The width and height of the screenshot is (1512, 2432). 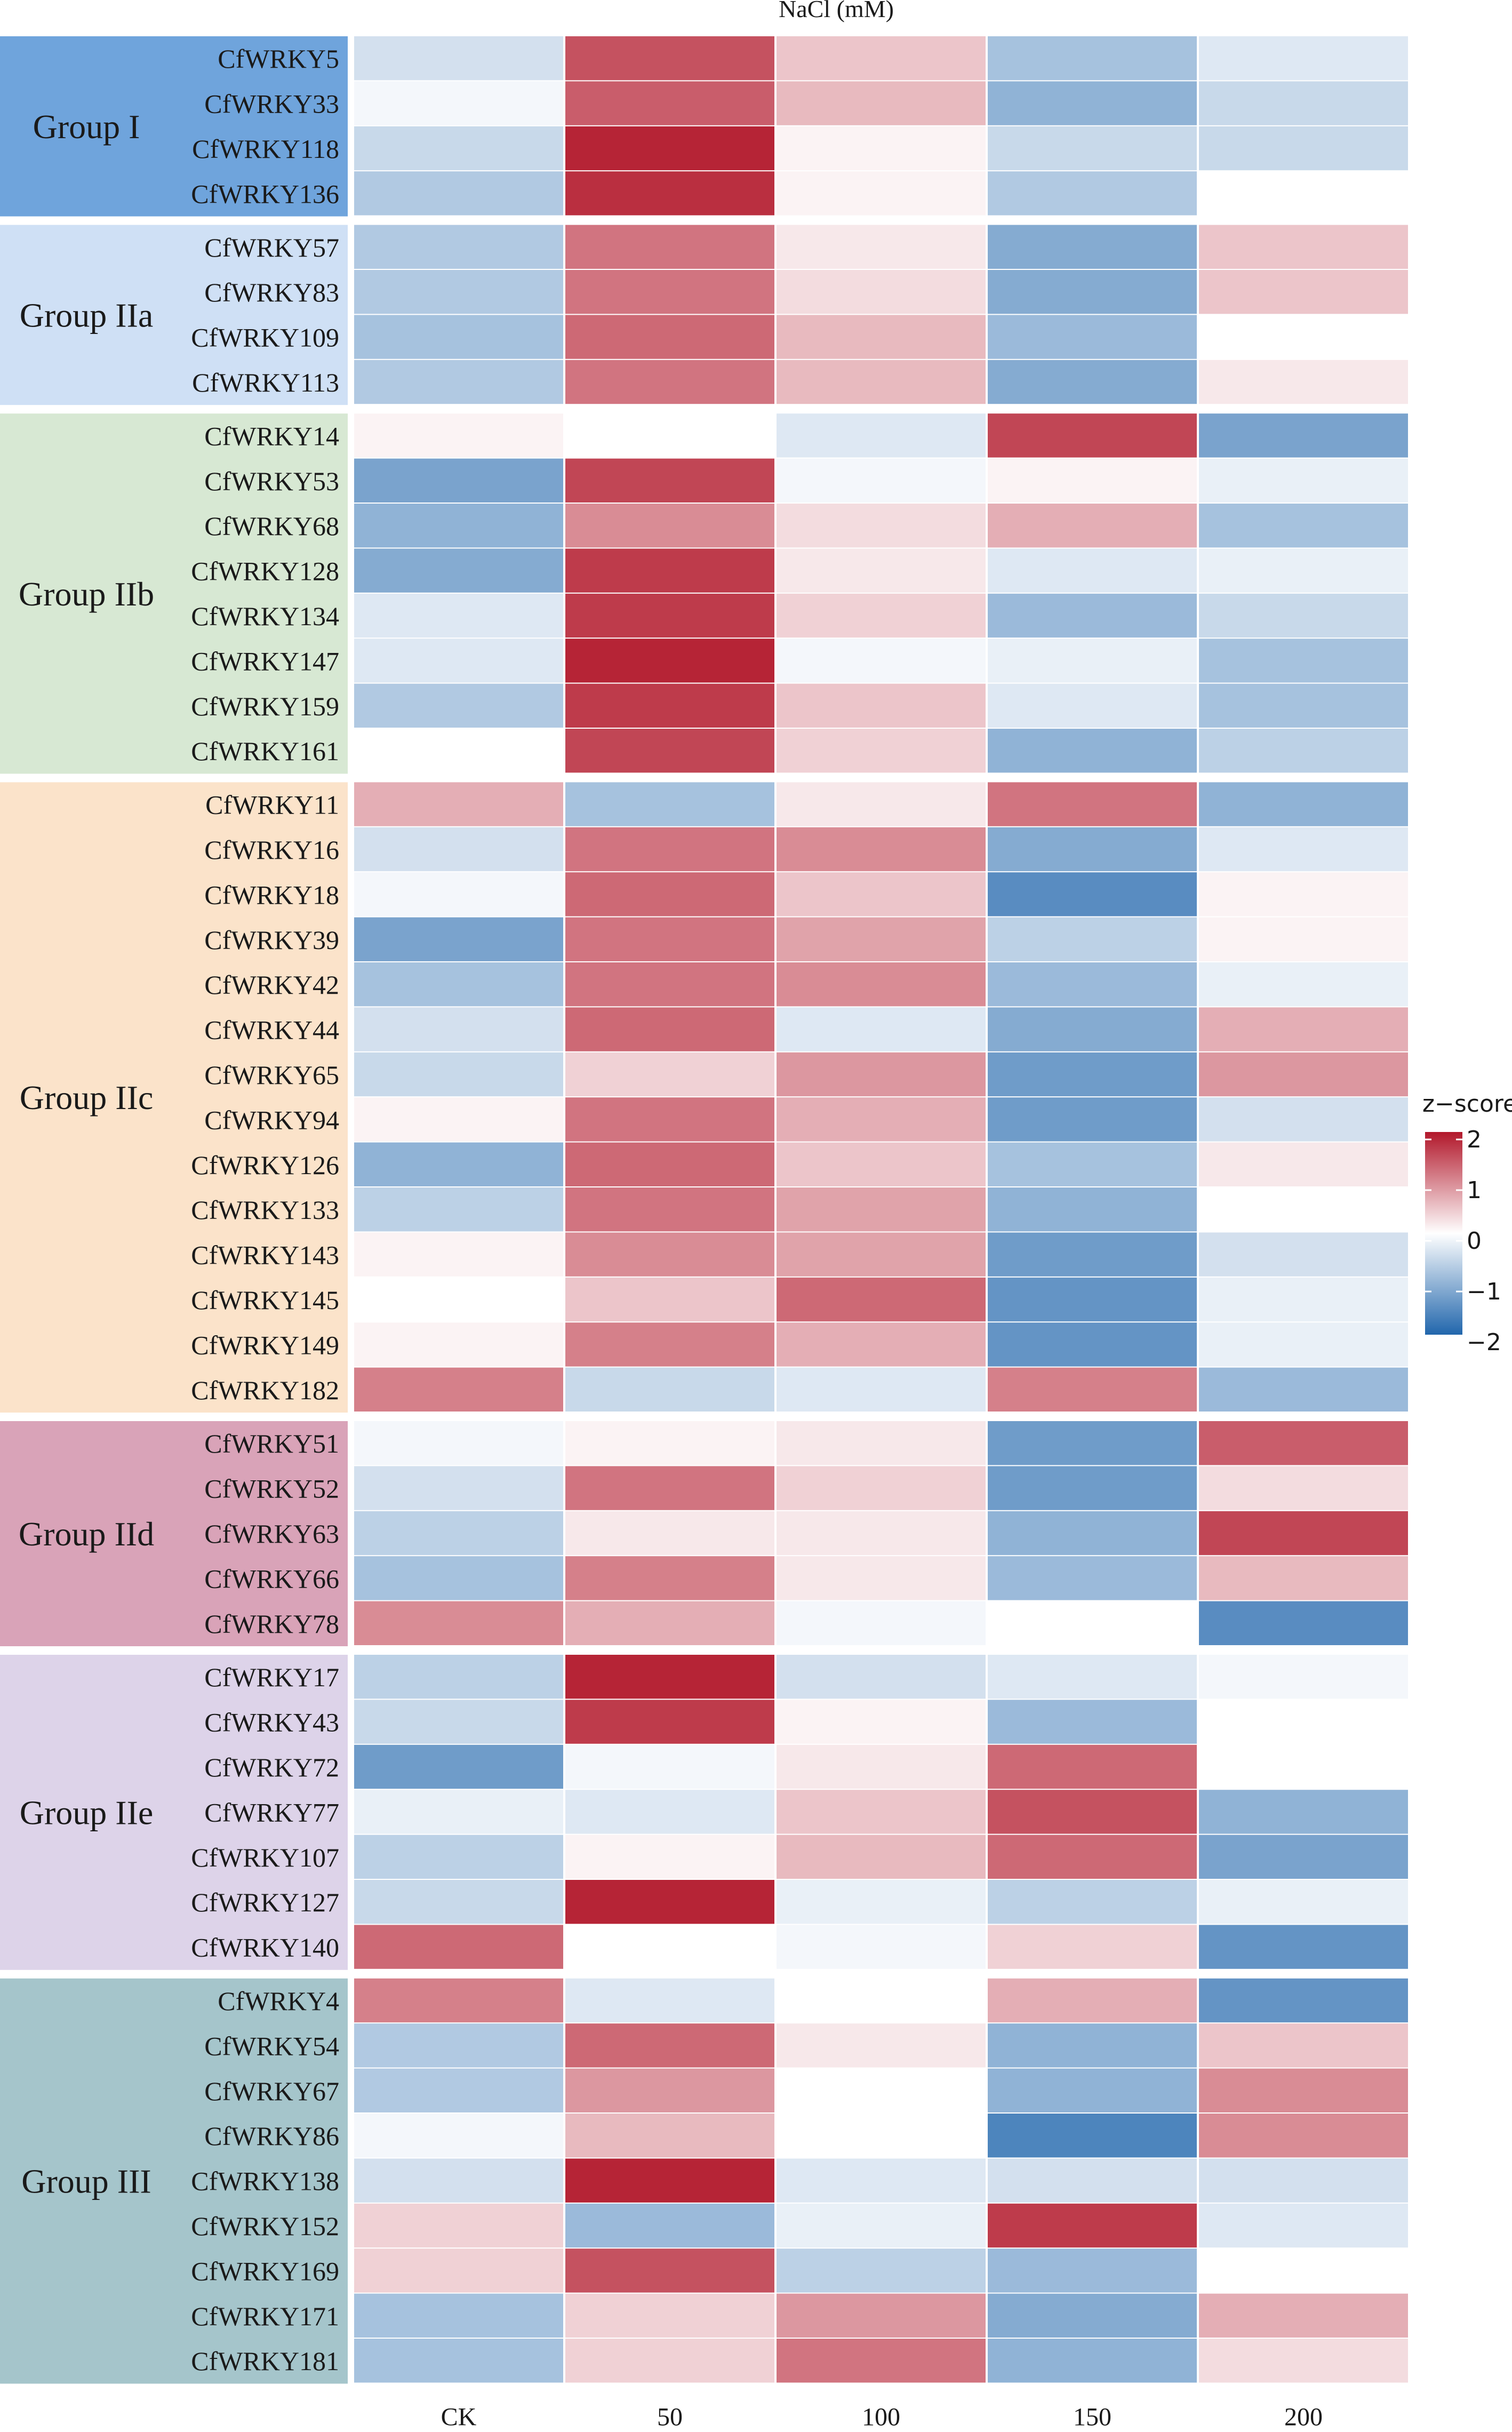 What do you see at coordinates (265, 1210) in the screenshot?
I see `gene-label: CfWRKY133` at bounding box center [265, 1210].